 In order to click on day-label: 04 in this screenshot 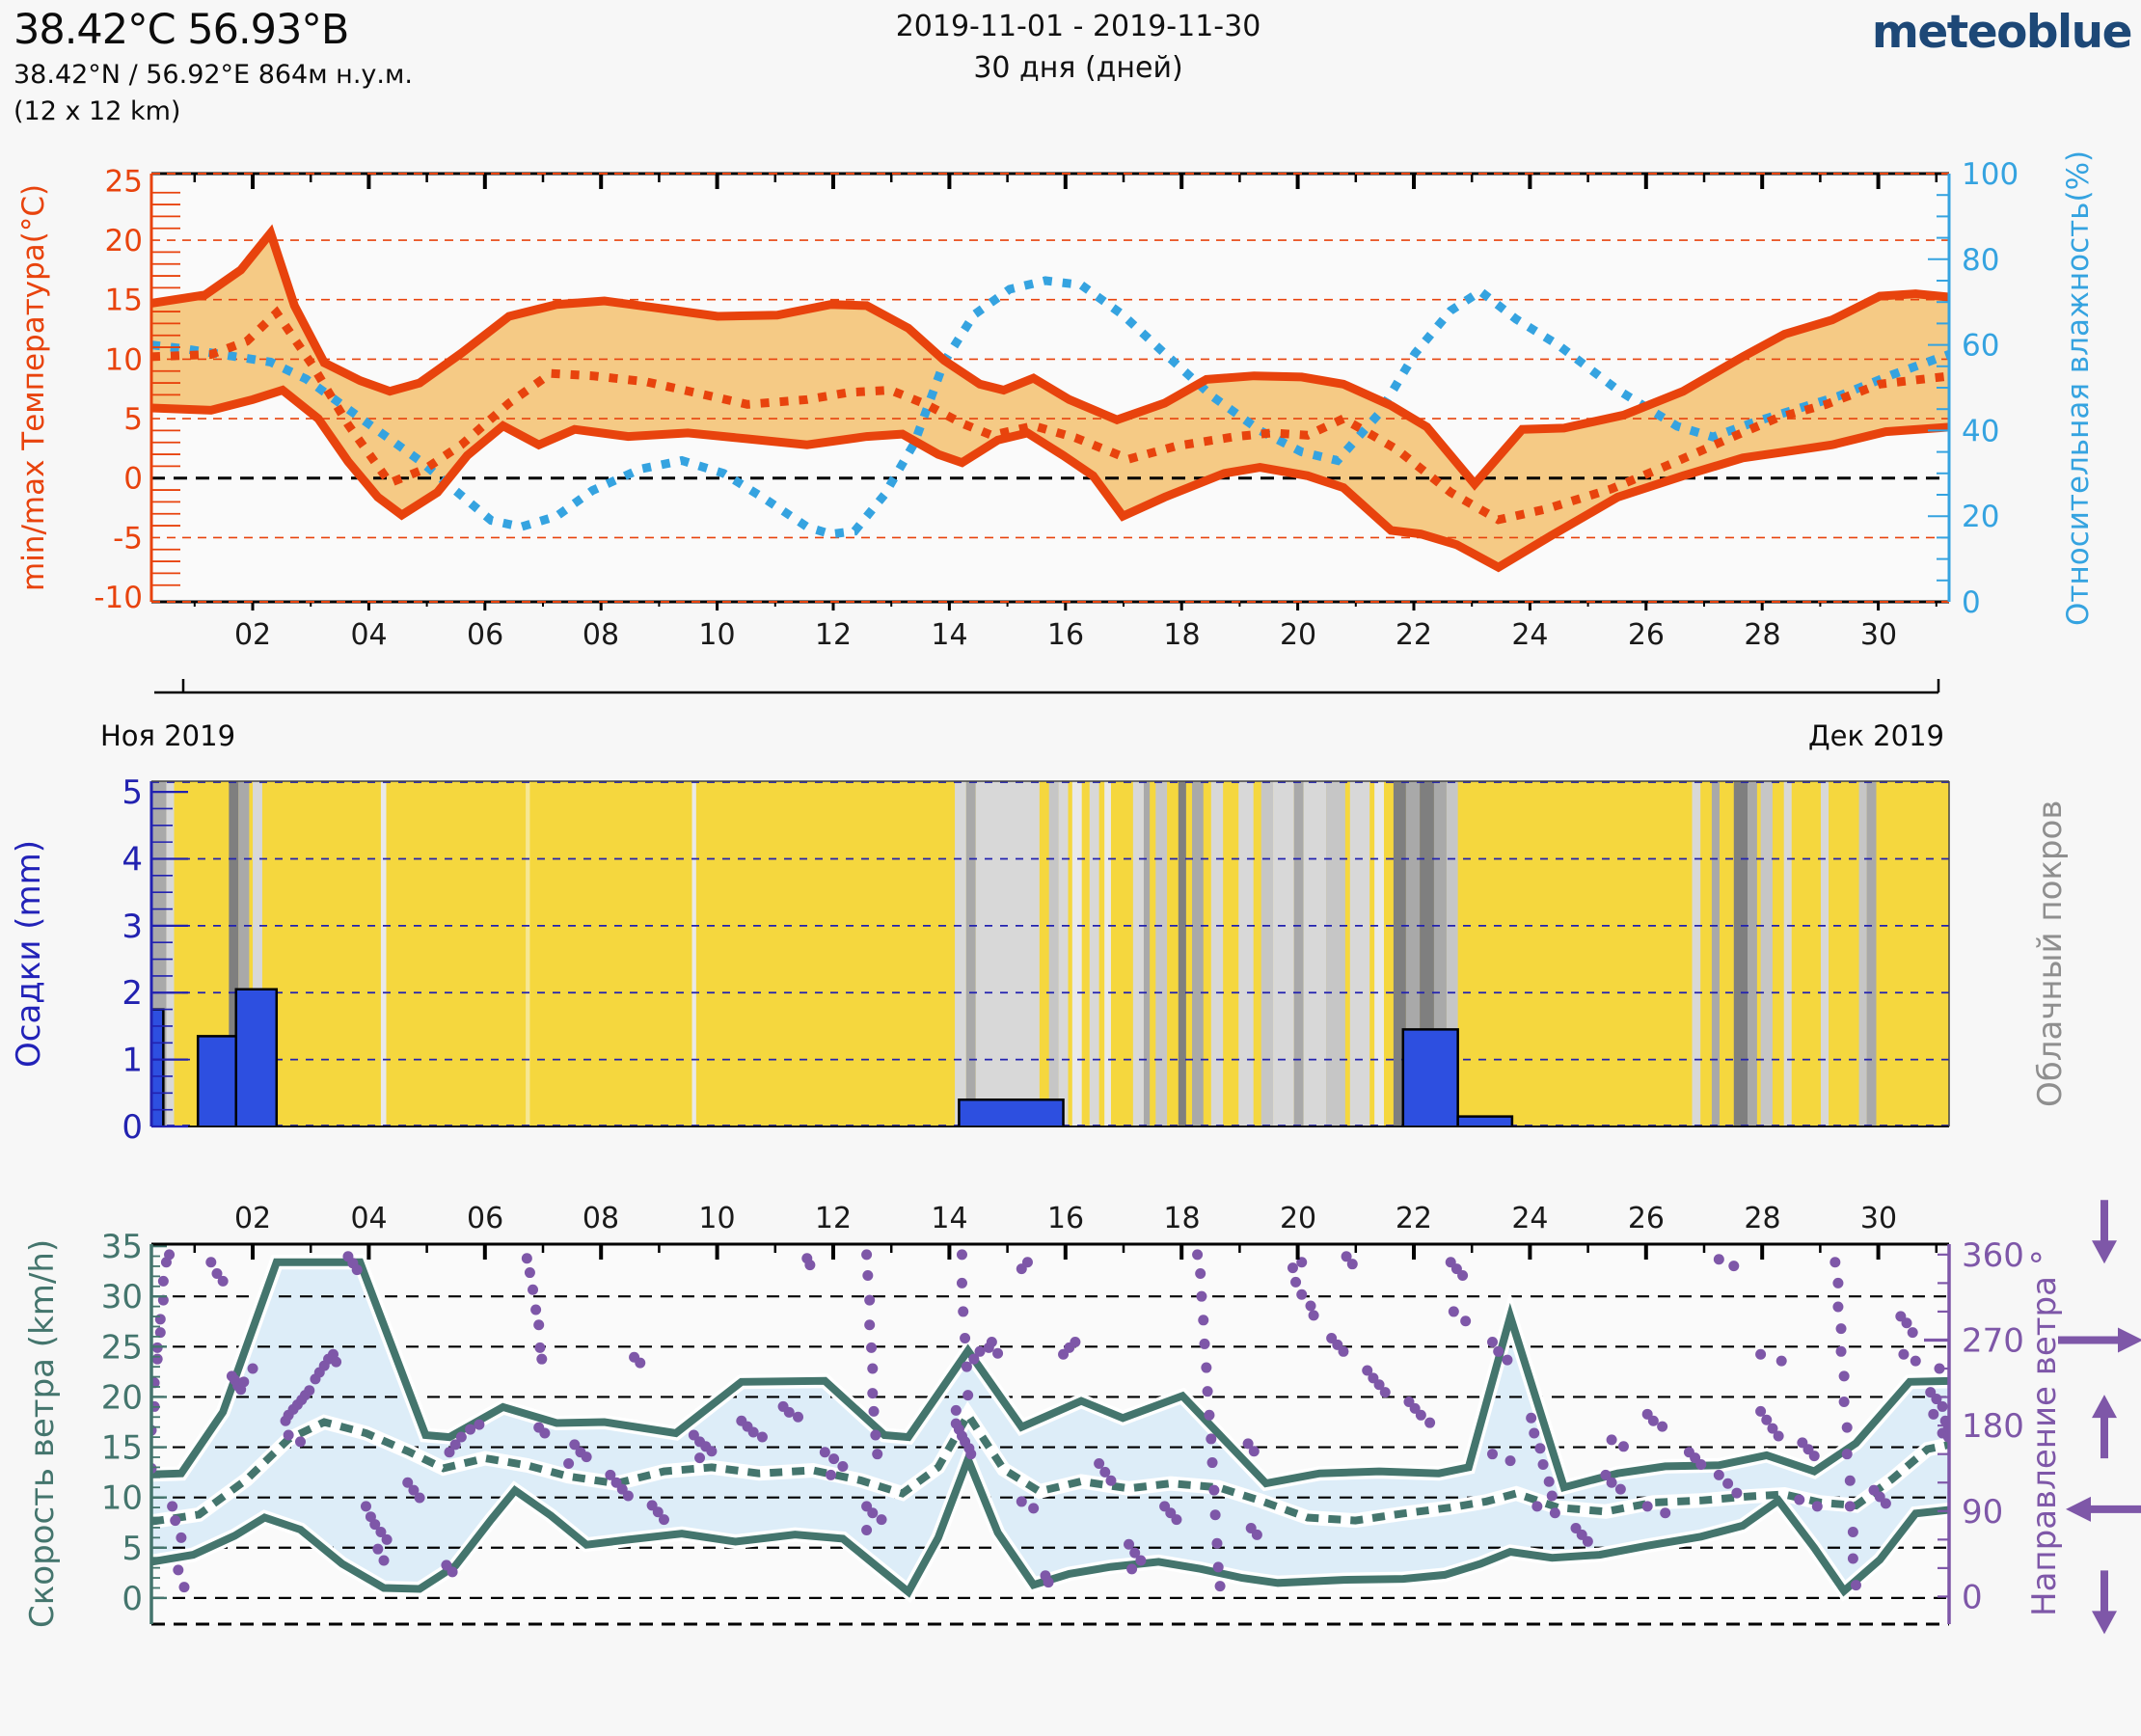, I will do `click(368, 635)`.